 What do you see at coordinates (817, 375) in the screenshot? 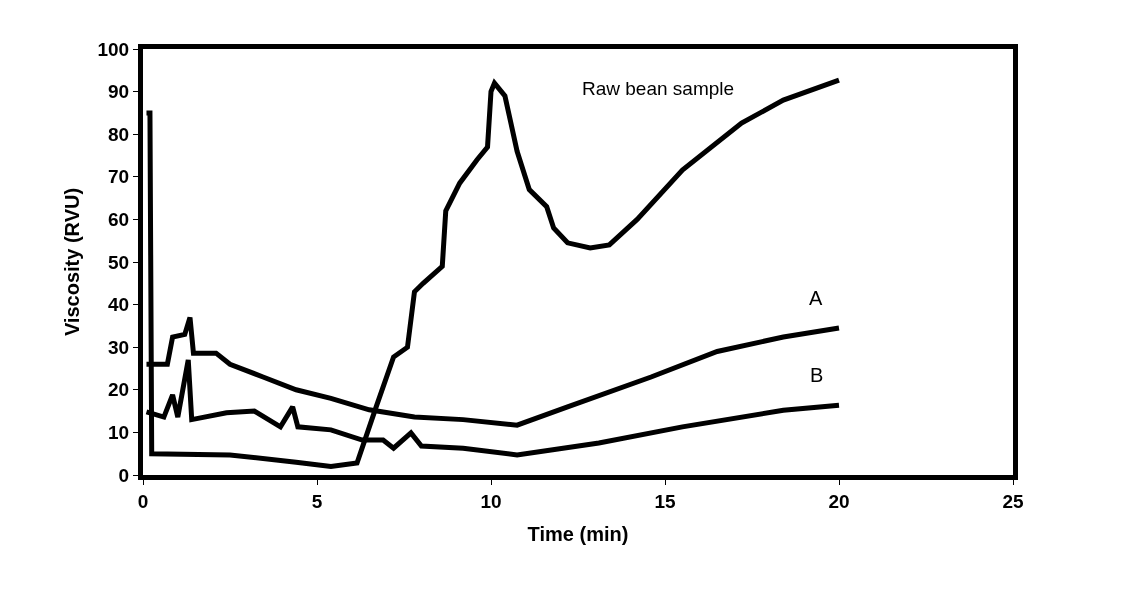
I see `series-label: B` at bounding box center [817, 375].